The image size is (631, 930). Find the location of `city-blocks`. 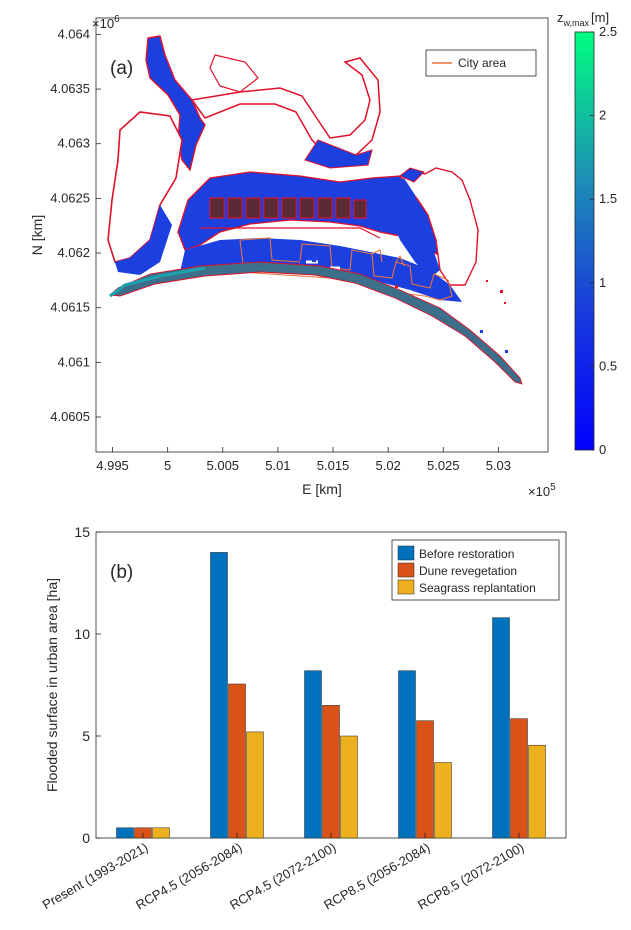

city-blocks is located at coordinates (288, 208).